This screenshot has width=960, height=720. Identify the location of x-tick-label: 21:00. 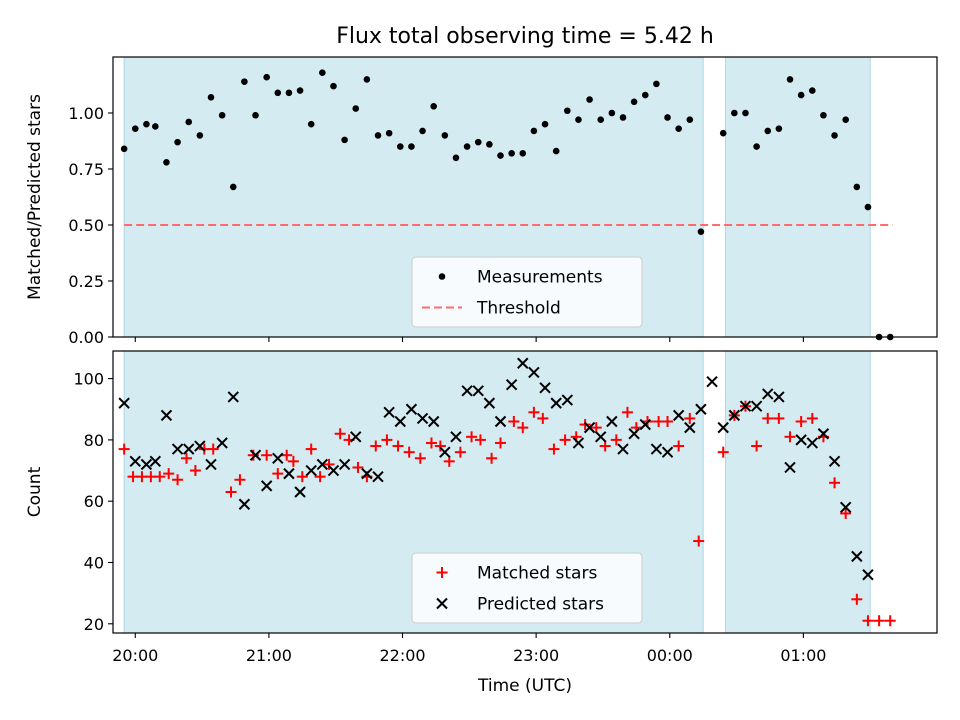
(269, 655).